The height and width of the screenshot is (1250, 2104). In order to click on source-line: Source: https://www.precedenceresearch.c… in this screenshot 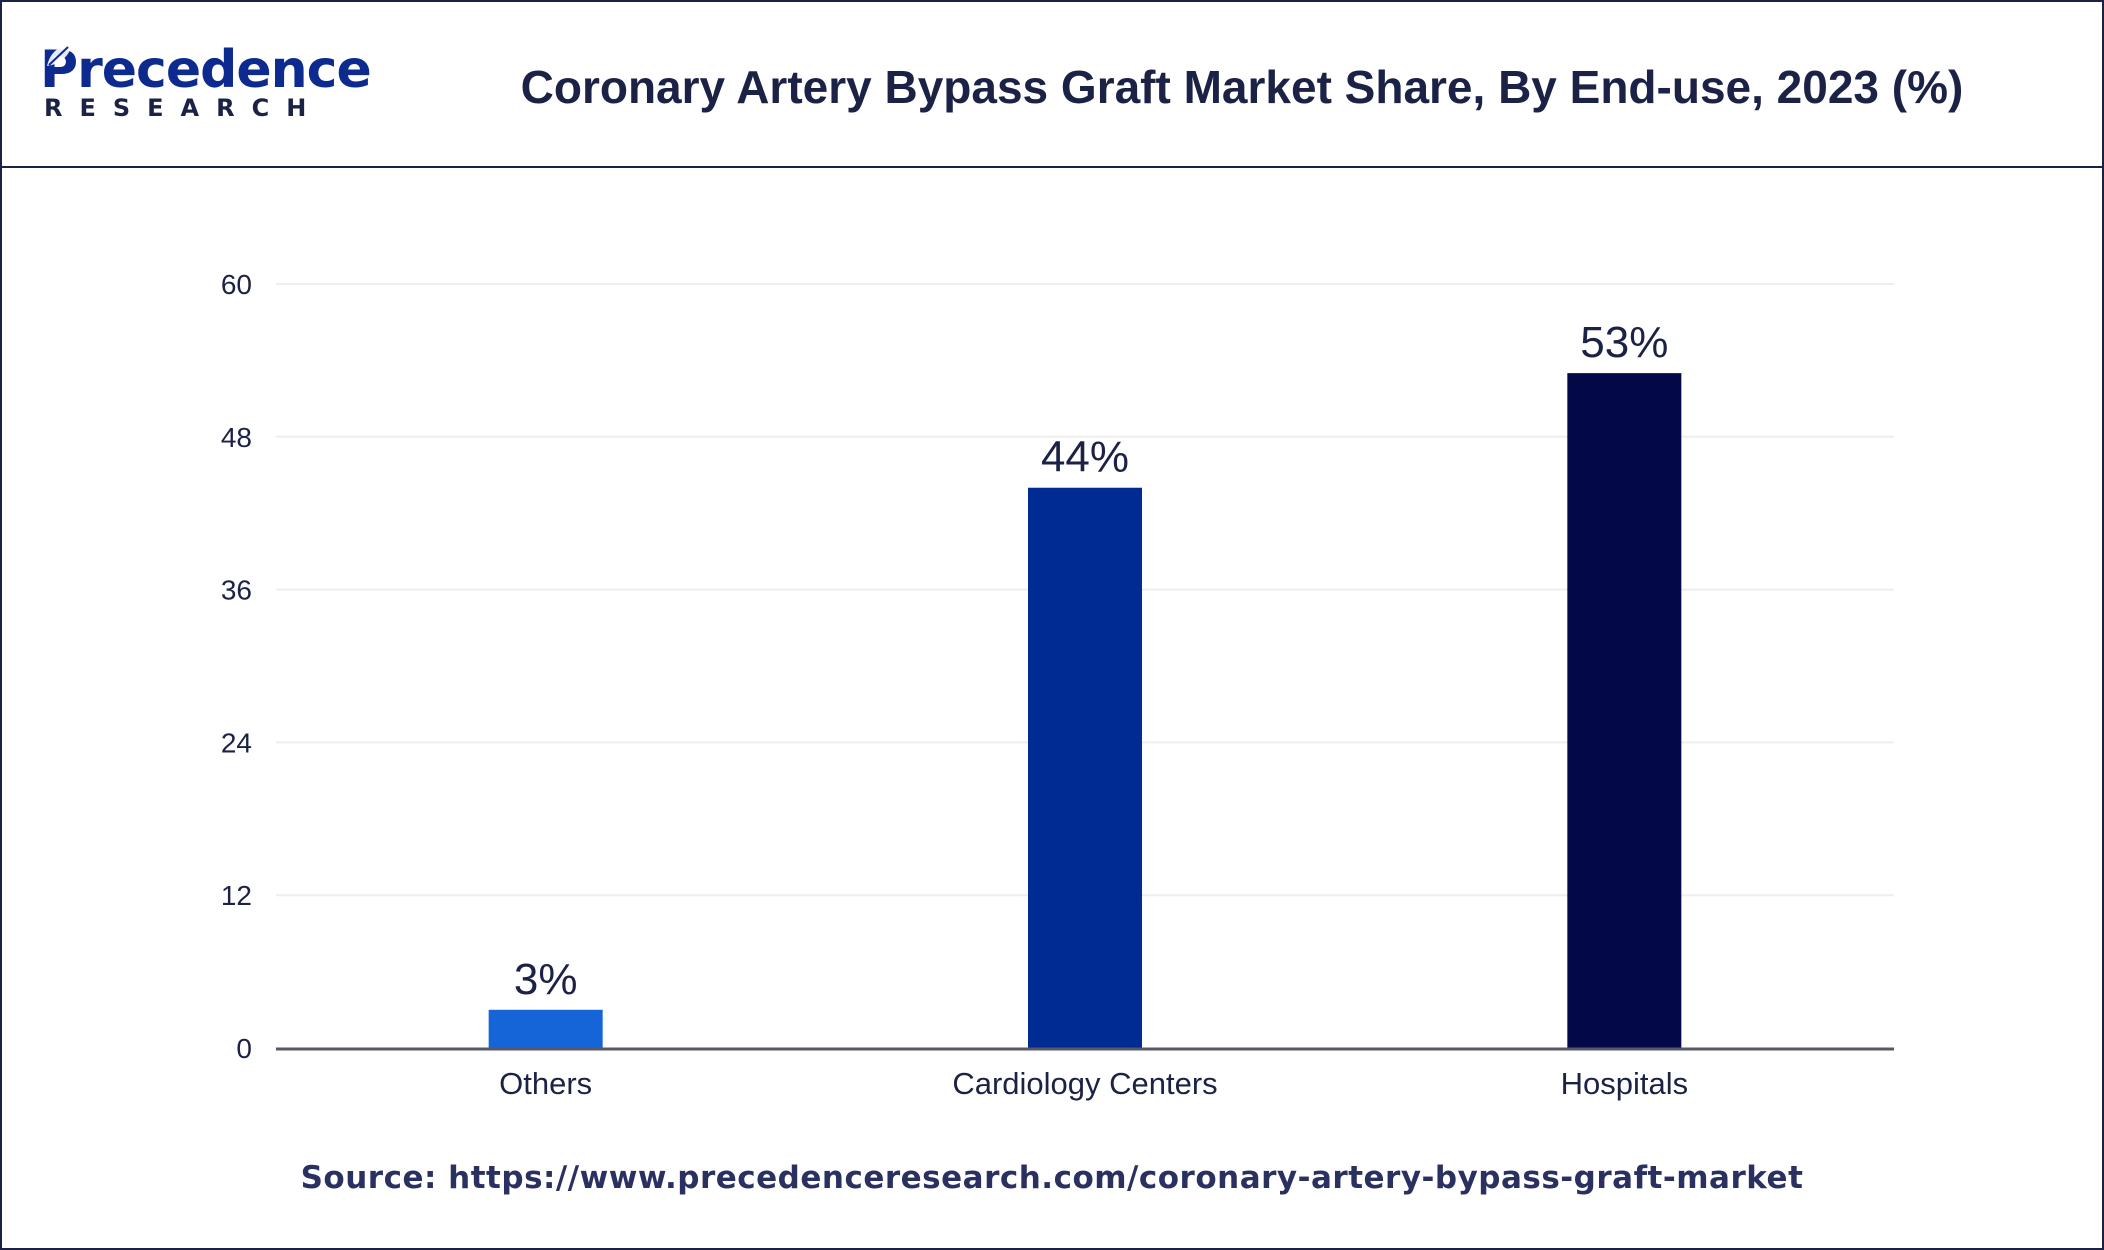, I will do `click(1052, 1178)`.